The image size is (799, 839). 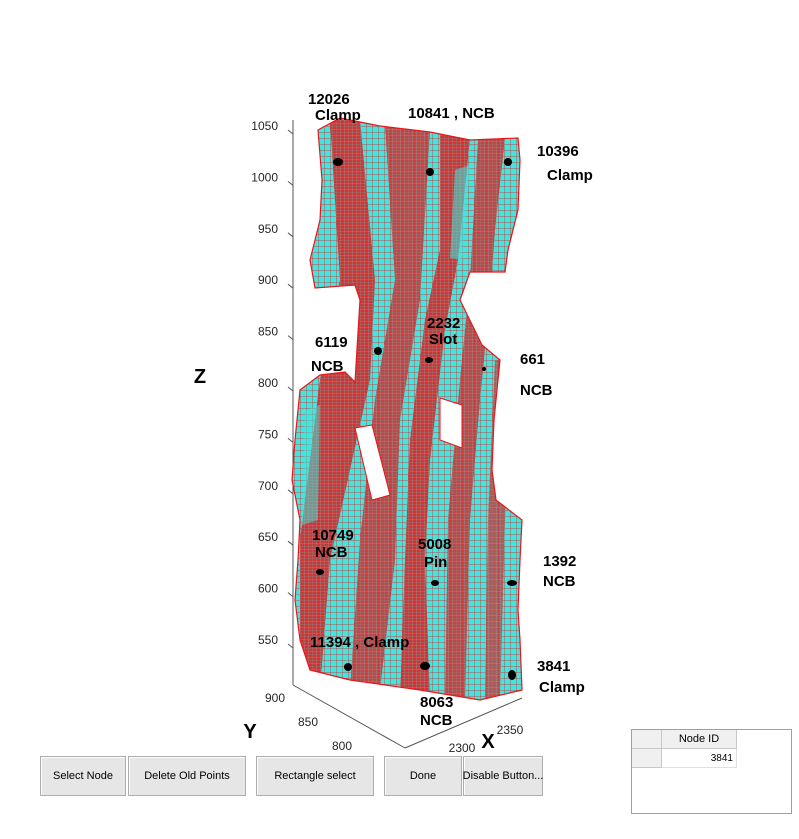 I want to click on annotation-10396-id: 10396, so click(x=558, y=151).